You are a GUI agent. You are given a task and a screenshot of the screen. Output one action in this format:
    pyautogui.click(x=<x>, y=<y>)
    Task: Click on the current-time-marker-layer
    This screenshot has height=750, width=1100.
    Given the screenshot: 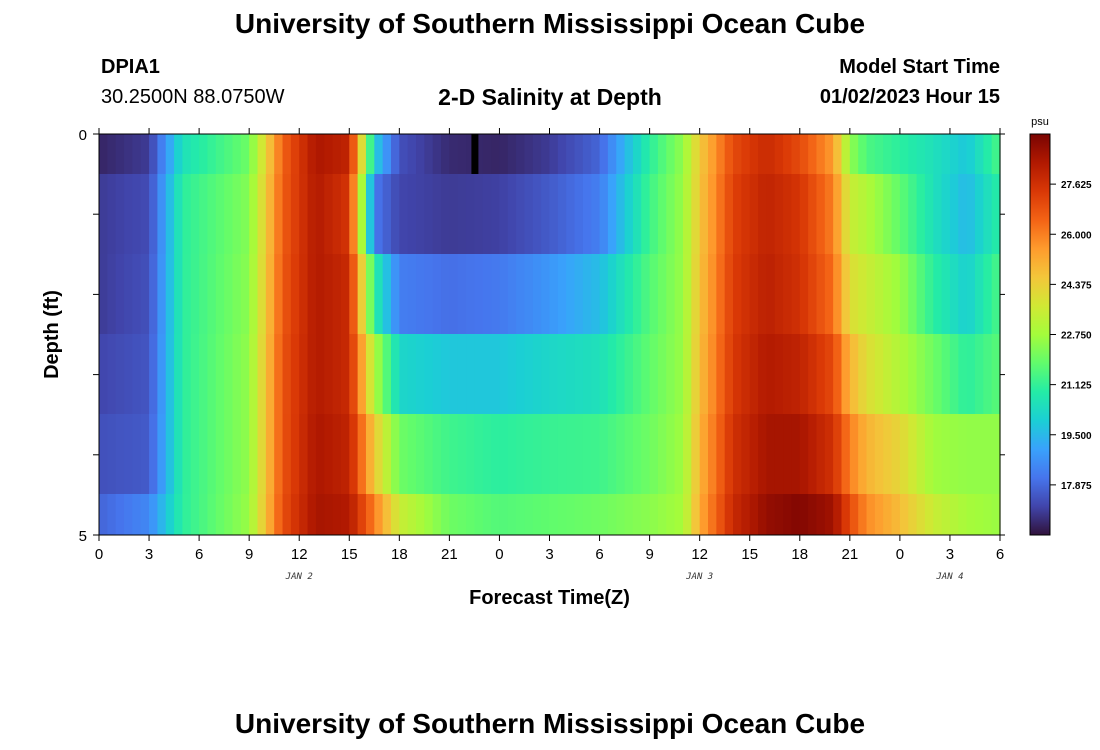 What is the action you would take?
    pyautogui.click(x=475, y=154)
    